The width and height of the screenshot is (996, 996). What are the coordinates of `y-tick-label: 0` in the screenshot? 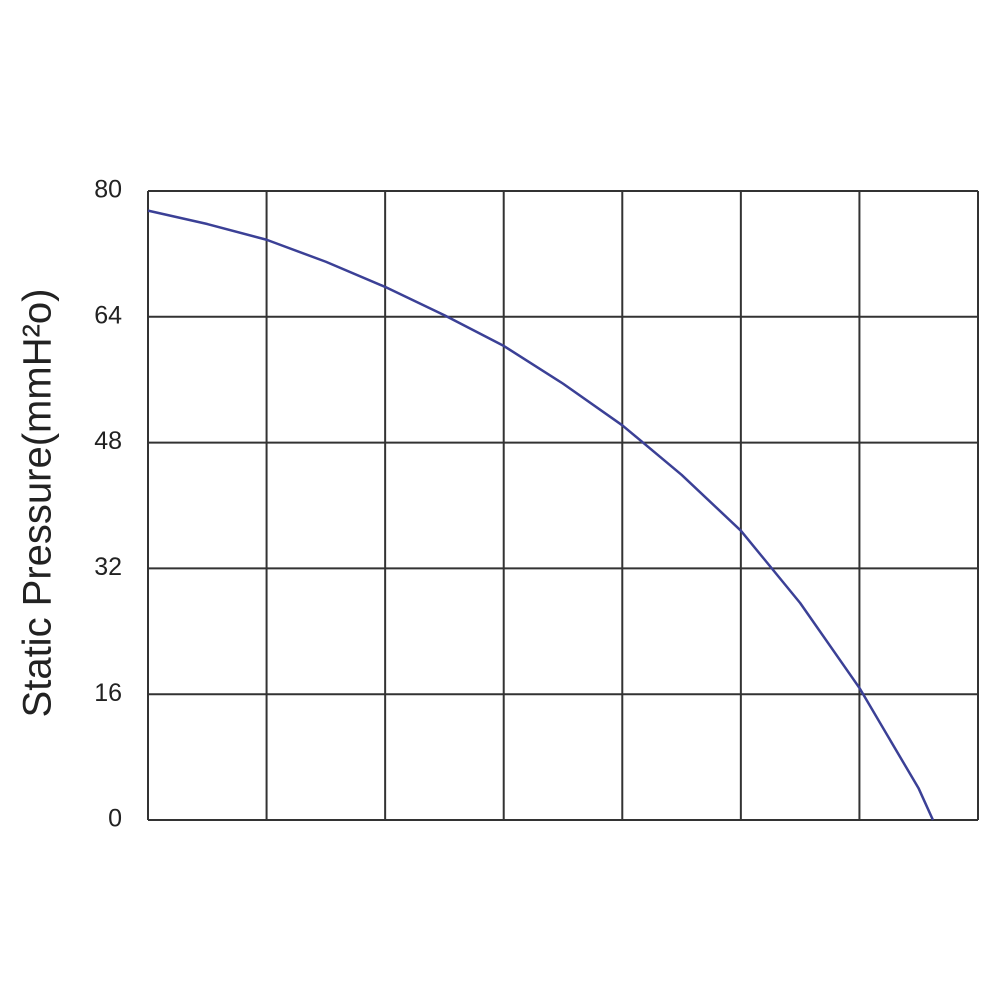 It's located at (115, 819).